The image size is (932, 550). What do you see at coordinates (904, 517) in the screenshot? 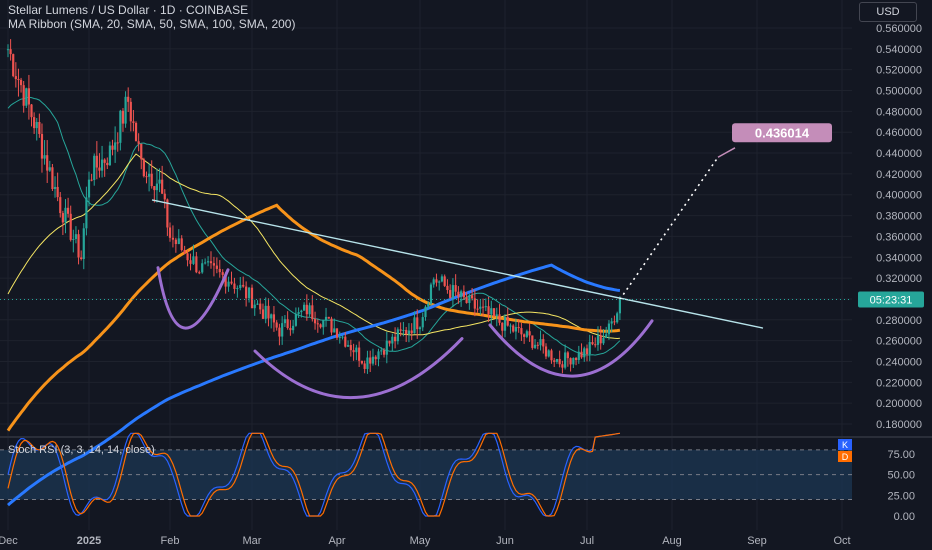
I see `rsi-tick-label: 0.00` at bounding box center [904, 517].